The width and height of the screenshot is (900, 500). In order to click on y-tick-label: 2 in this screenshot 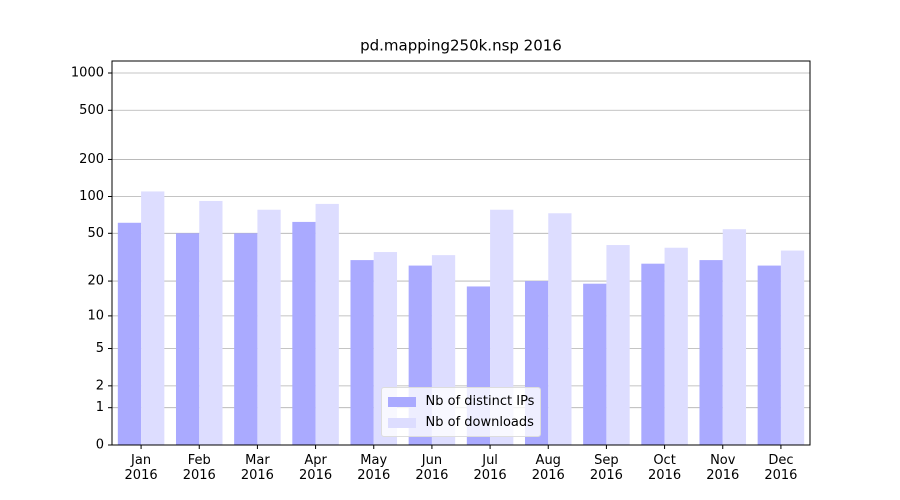, I will do `click(100, 385)`.